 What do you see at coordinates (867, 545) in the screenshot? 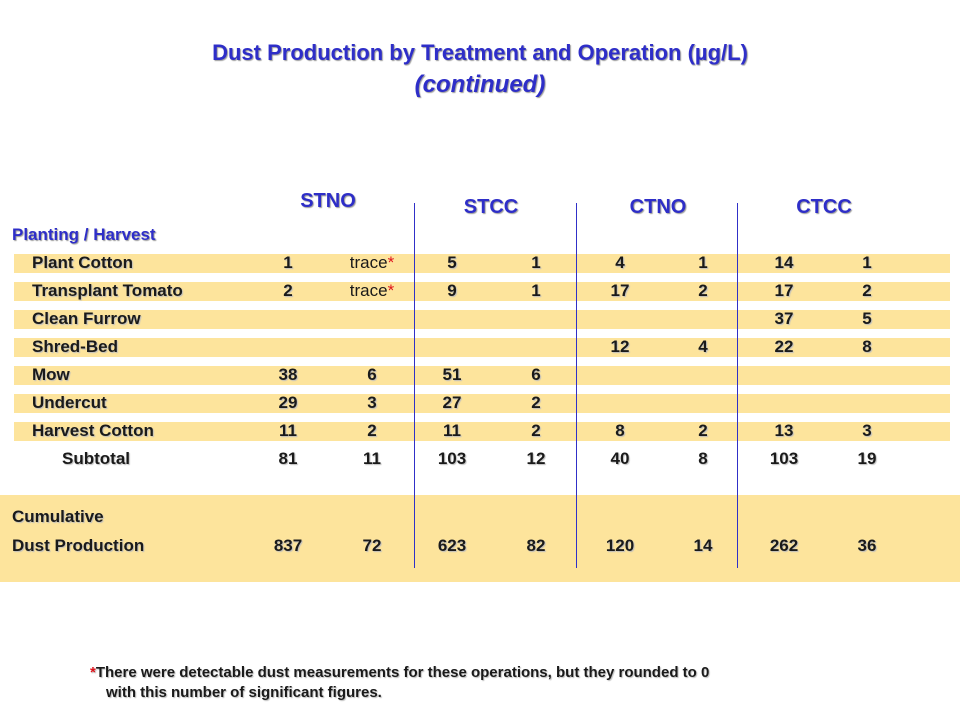
I see `cumulative-cell: 36` at bounding box center [867, 545].